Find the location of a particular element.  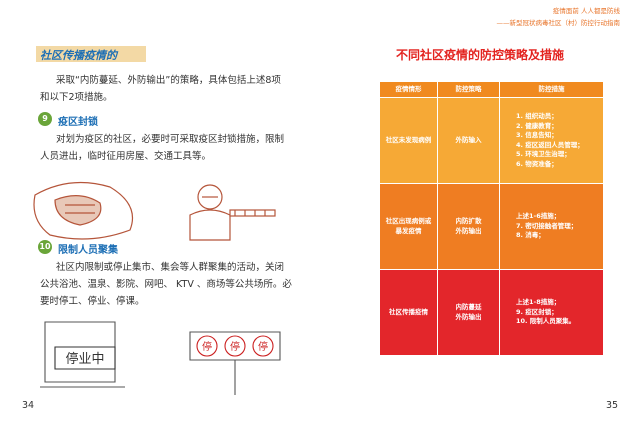

cell-line: 8. 消毒； is located at coordinates (530, 235).